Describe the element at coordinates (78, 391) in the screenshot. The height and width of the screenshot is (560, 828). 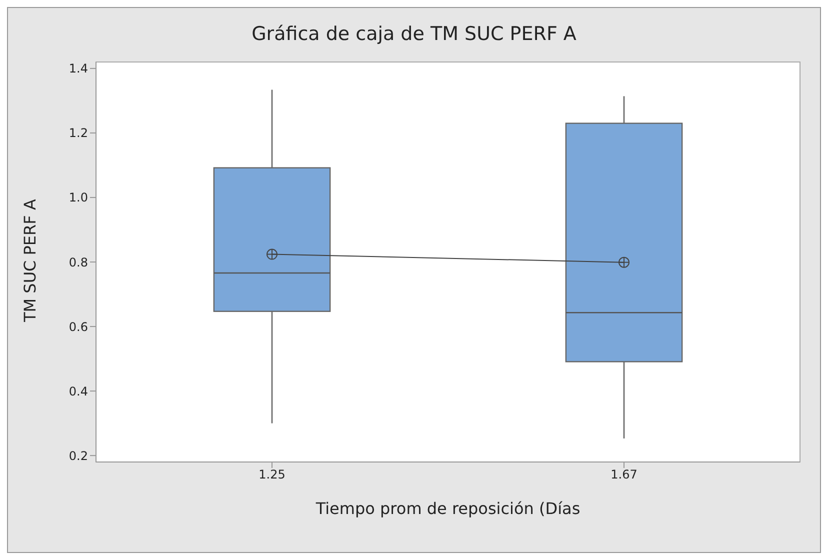
I see `y-tick-label: 0.4` at that location.